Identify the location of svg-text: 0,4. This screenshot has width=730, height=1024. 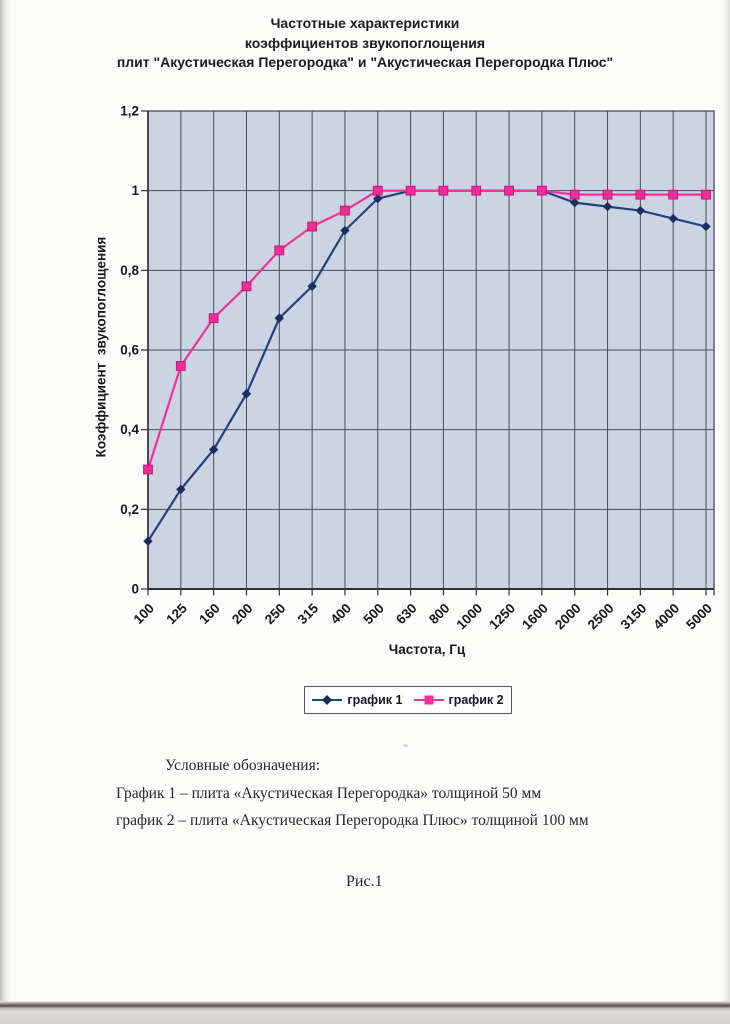
(129, 429).